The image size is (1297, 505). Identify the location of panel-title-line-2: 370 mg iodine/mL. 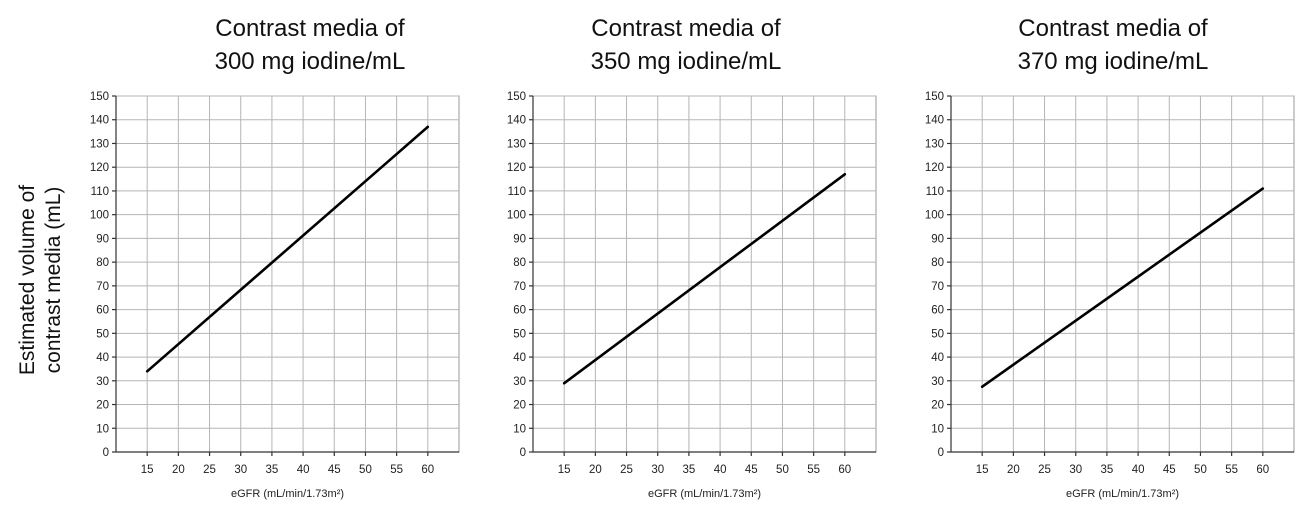
(1113, 61).